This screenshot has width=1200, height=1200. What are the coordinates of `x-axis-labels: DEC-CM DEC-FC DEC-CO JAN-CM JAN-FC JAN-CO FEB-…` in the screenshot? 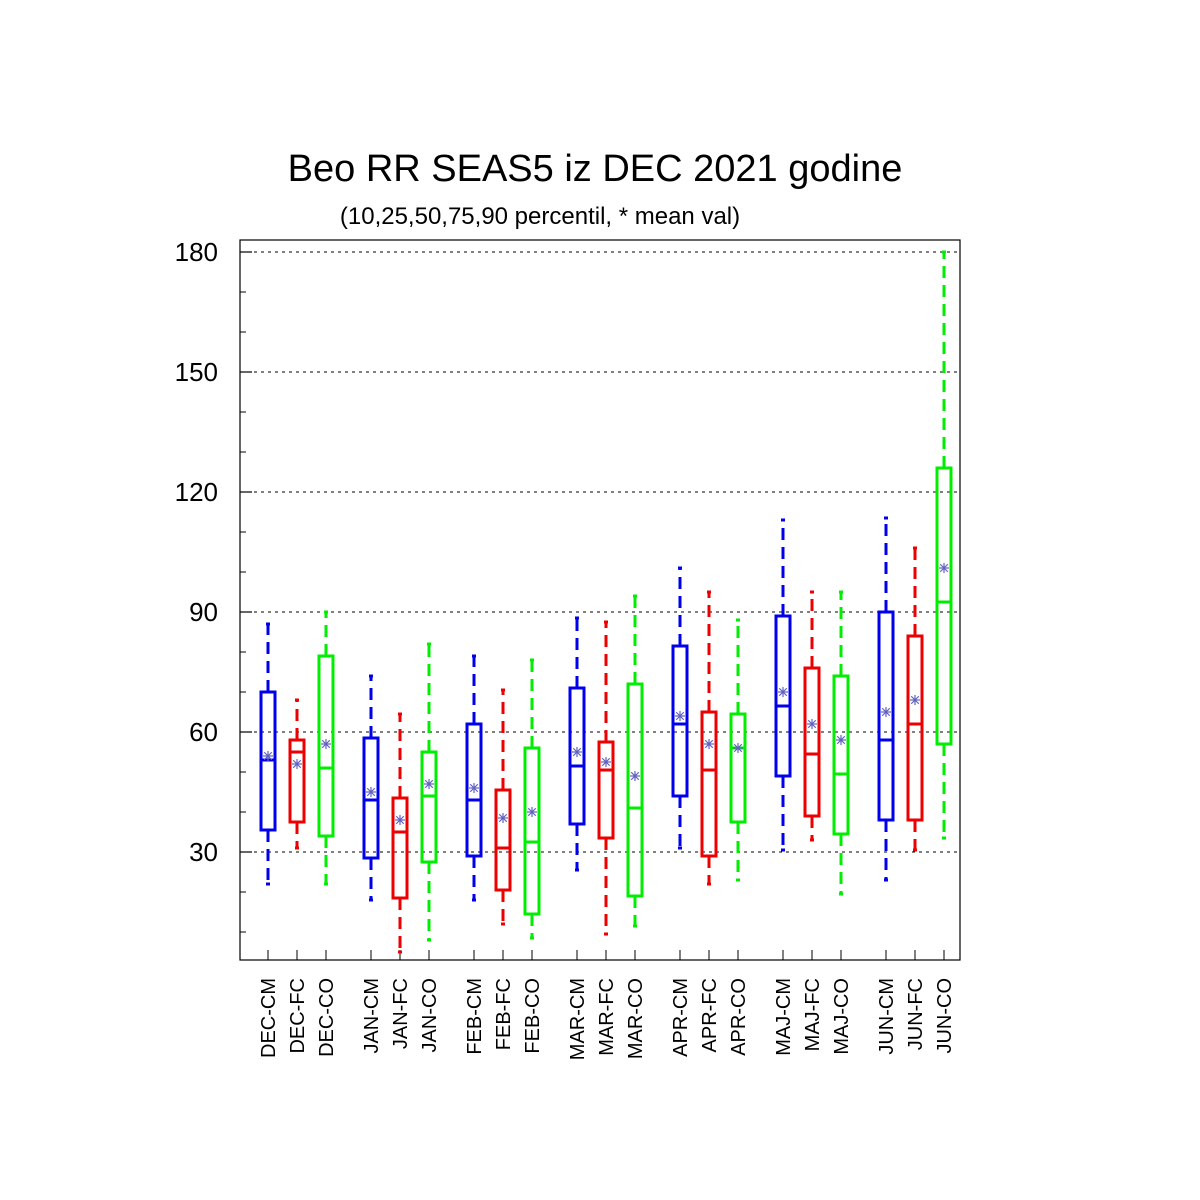 It's located at (607, 1019).